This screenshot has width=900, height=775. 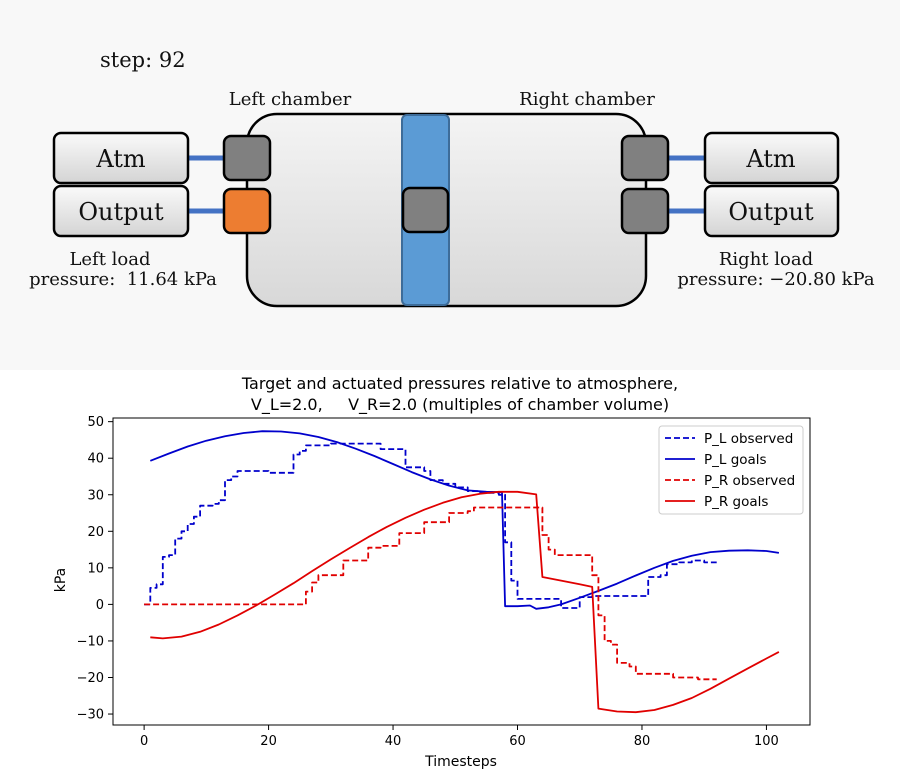 I want to click on left-load-title: Left load, so click(x=109, y=259).